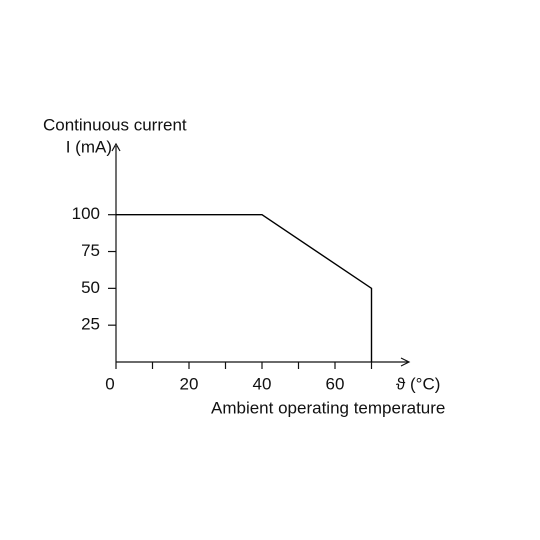 The width and height of the screenshot is (540, 540). Describe the element at coordinates (189, 383) in the screenshot. I see `x-tick-label: 20` at that location.